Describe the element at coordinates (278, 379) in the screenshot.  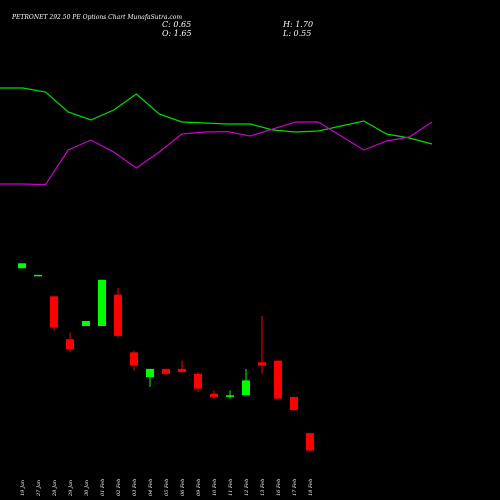
I see `candle-body-16-feb` at that location.